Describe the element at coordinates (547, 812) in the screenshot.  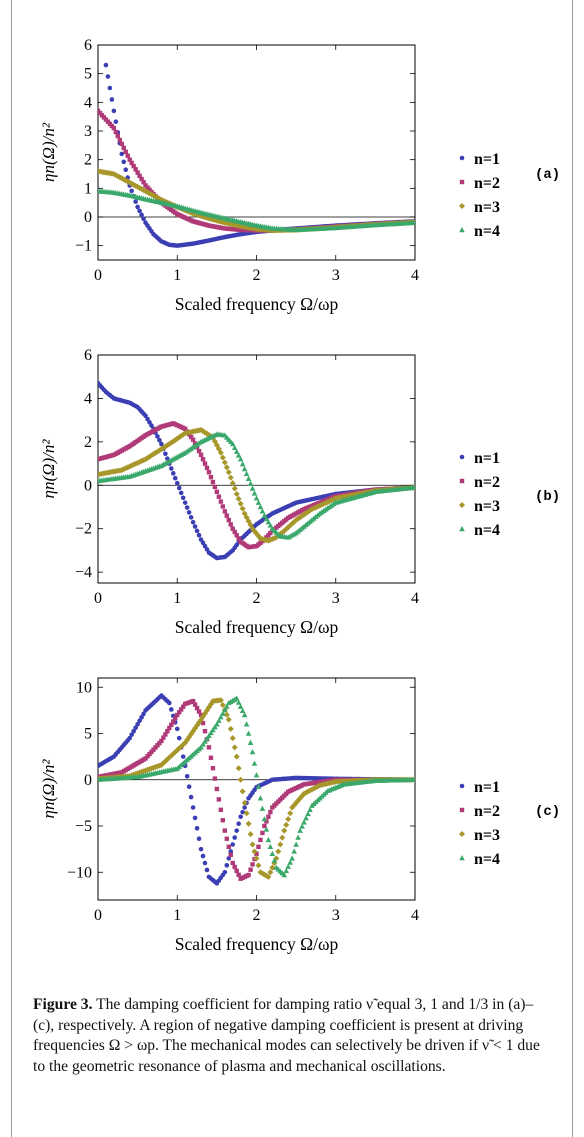
I see `panel-label: (c)` at that location.